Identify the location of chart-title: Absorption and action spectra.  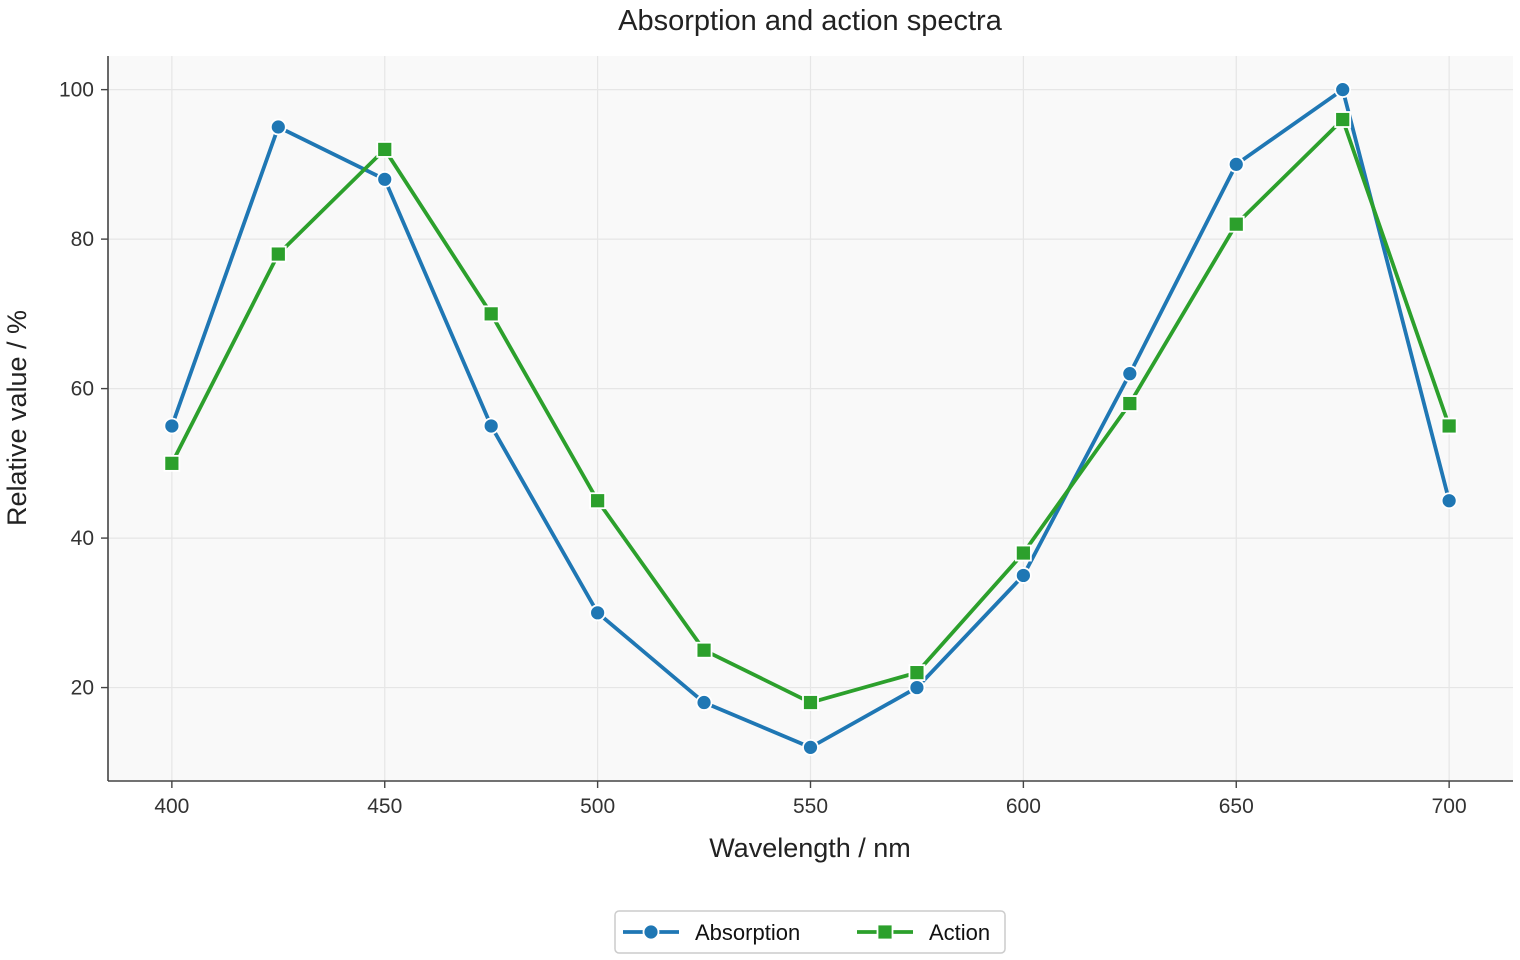
(810, 21).